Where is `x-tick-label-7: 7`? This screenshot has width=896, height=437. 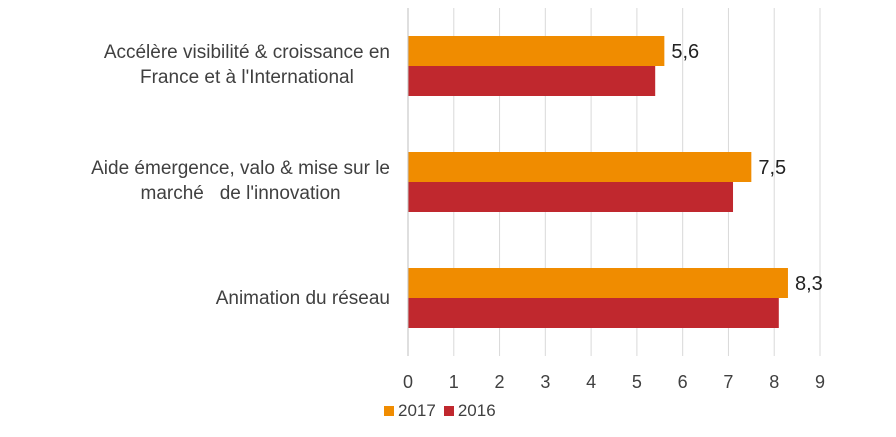 x-tick-label-7: 7 is located at coordinates (728, 382).